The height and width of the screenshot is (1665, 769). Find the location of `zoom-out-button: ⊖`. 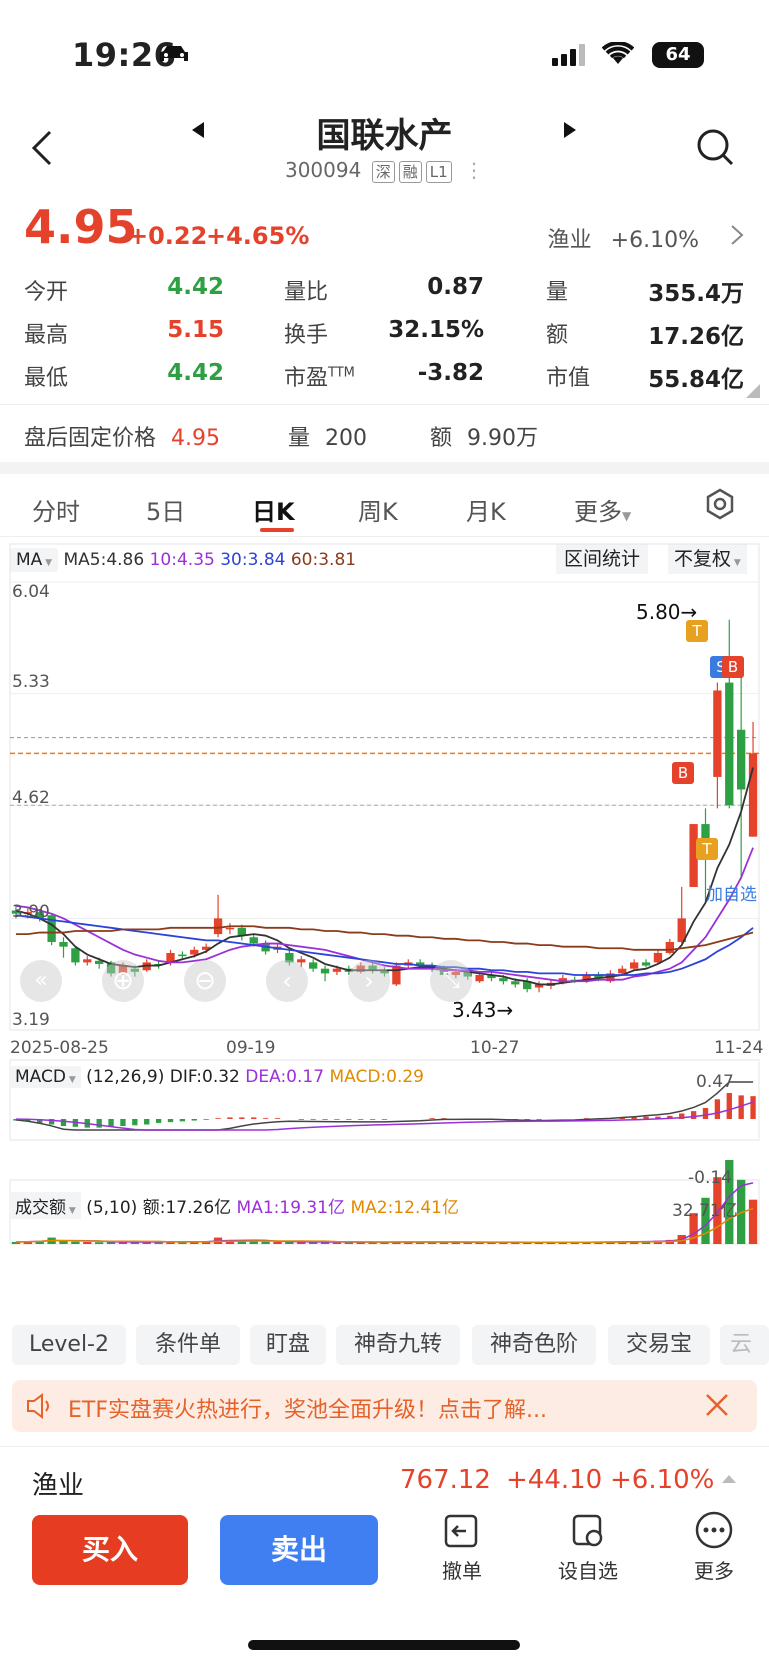

zoom-out-button: ⊖ is located at coordinates (205, 981).